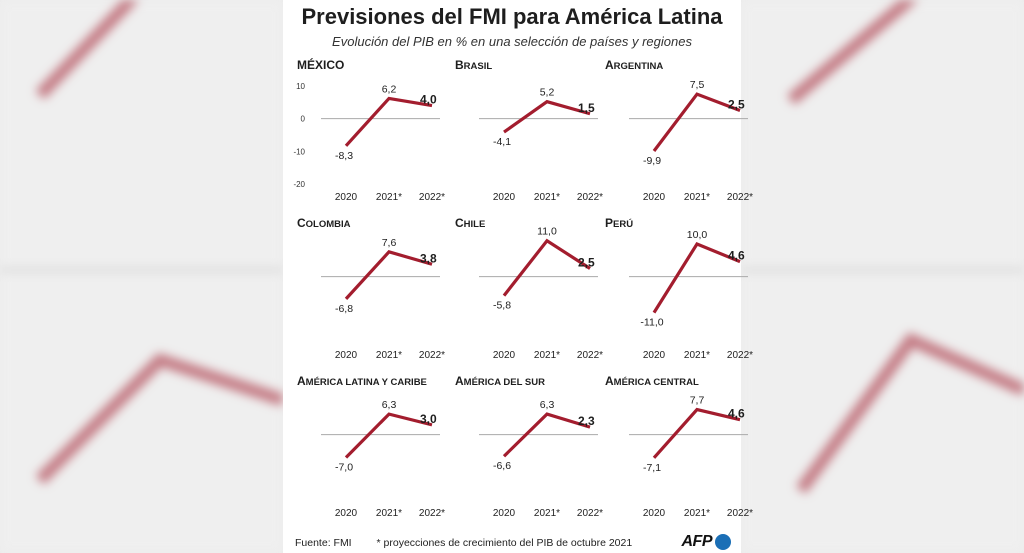 The image size is (1024, 553). I want to click on chart-brasil: BRASIL -4,1 5,2 1,5 2020 2021* 2022*, so click(529, 130).